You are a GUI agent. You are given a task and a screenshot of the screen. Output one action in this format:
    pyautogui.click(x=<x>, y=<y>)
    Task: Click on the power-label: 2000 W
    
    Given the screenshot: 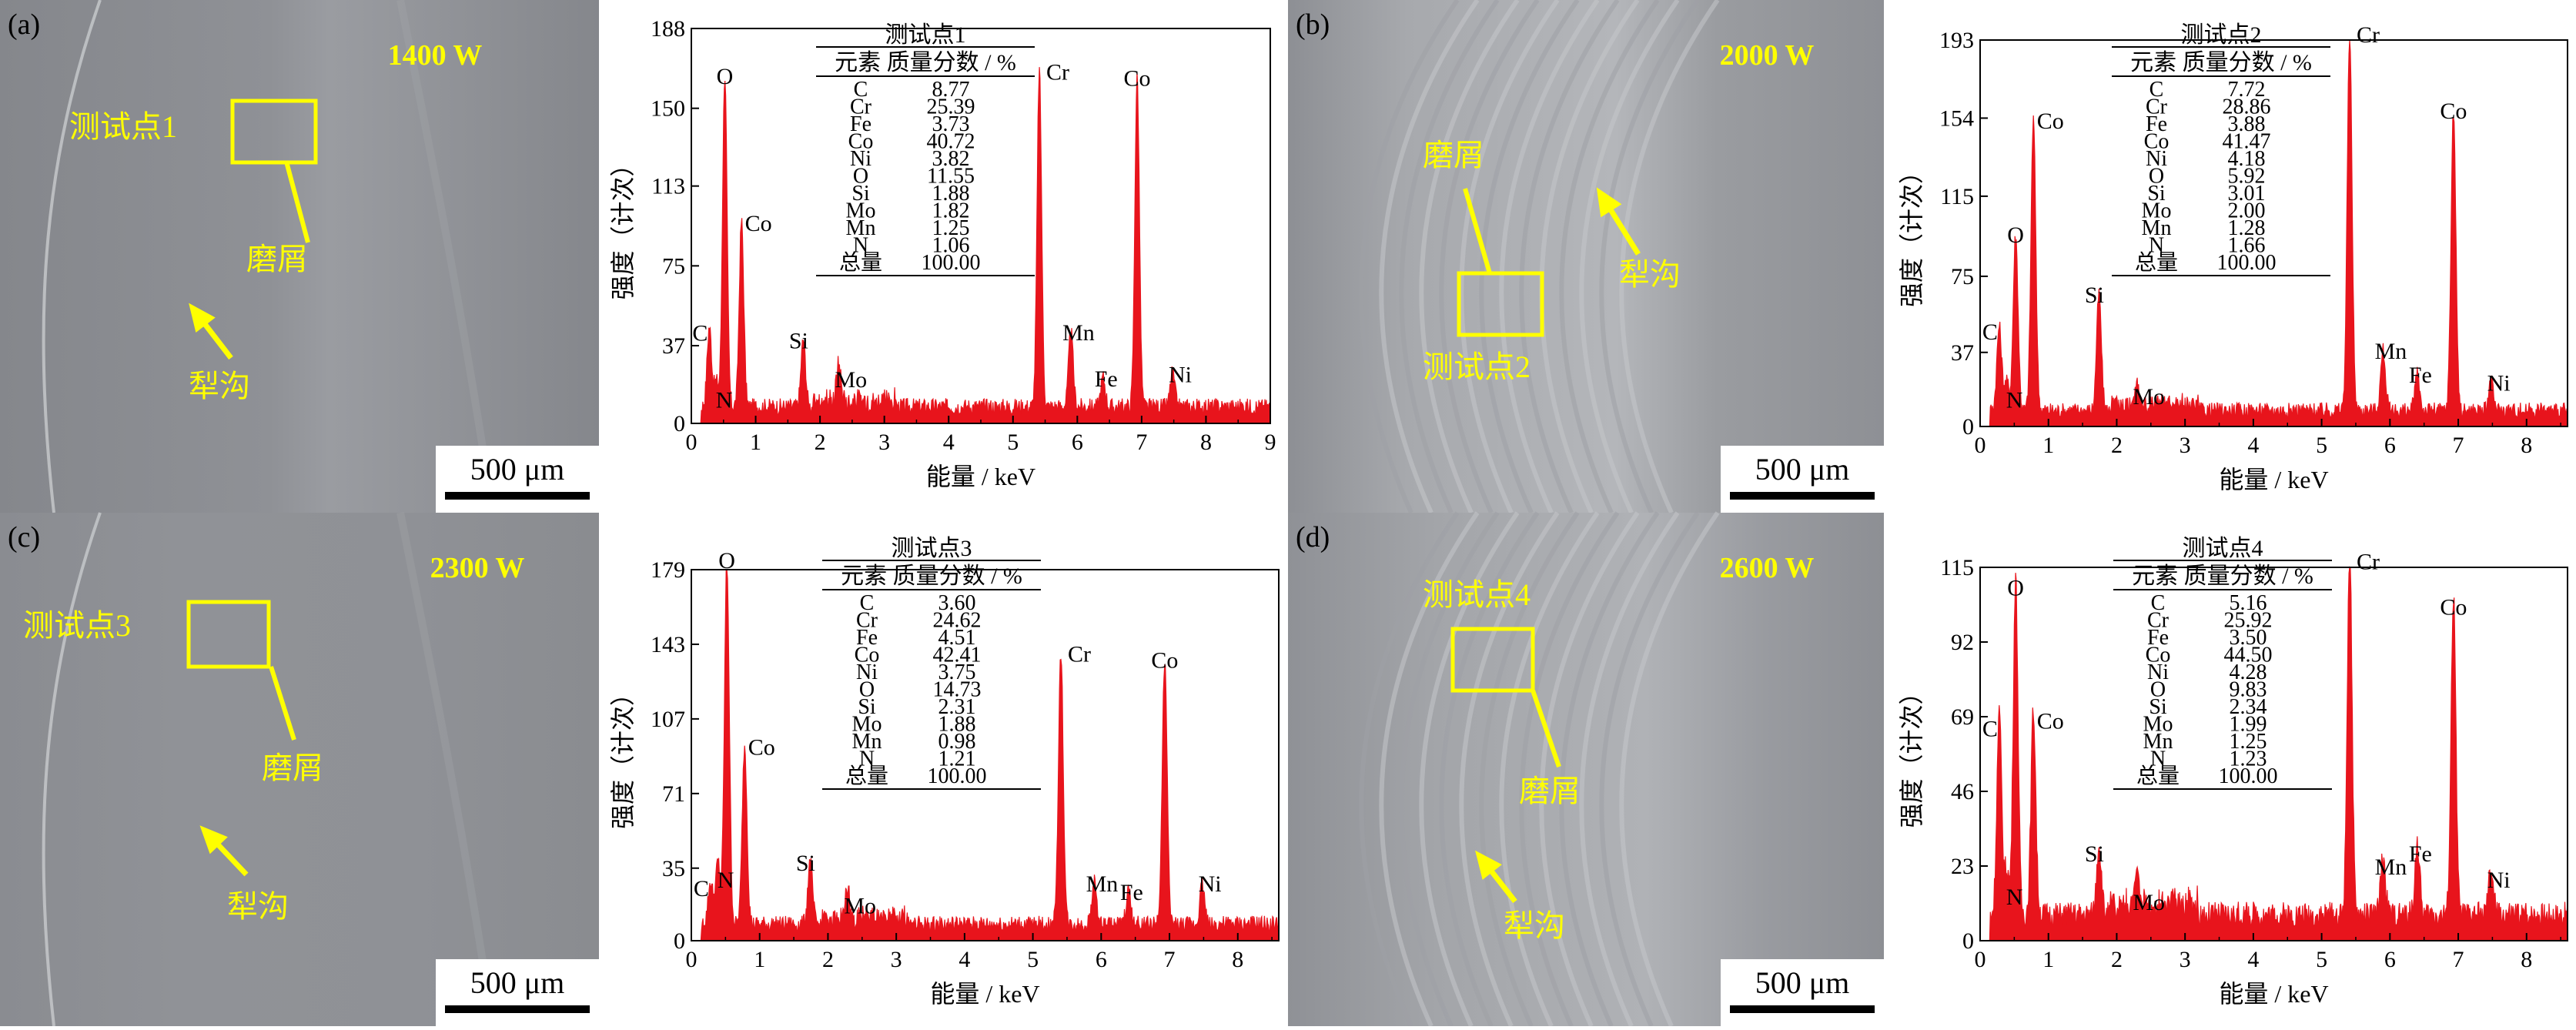 What is the action you would take?
    pyautogui.click(x=1768, y=55)
    